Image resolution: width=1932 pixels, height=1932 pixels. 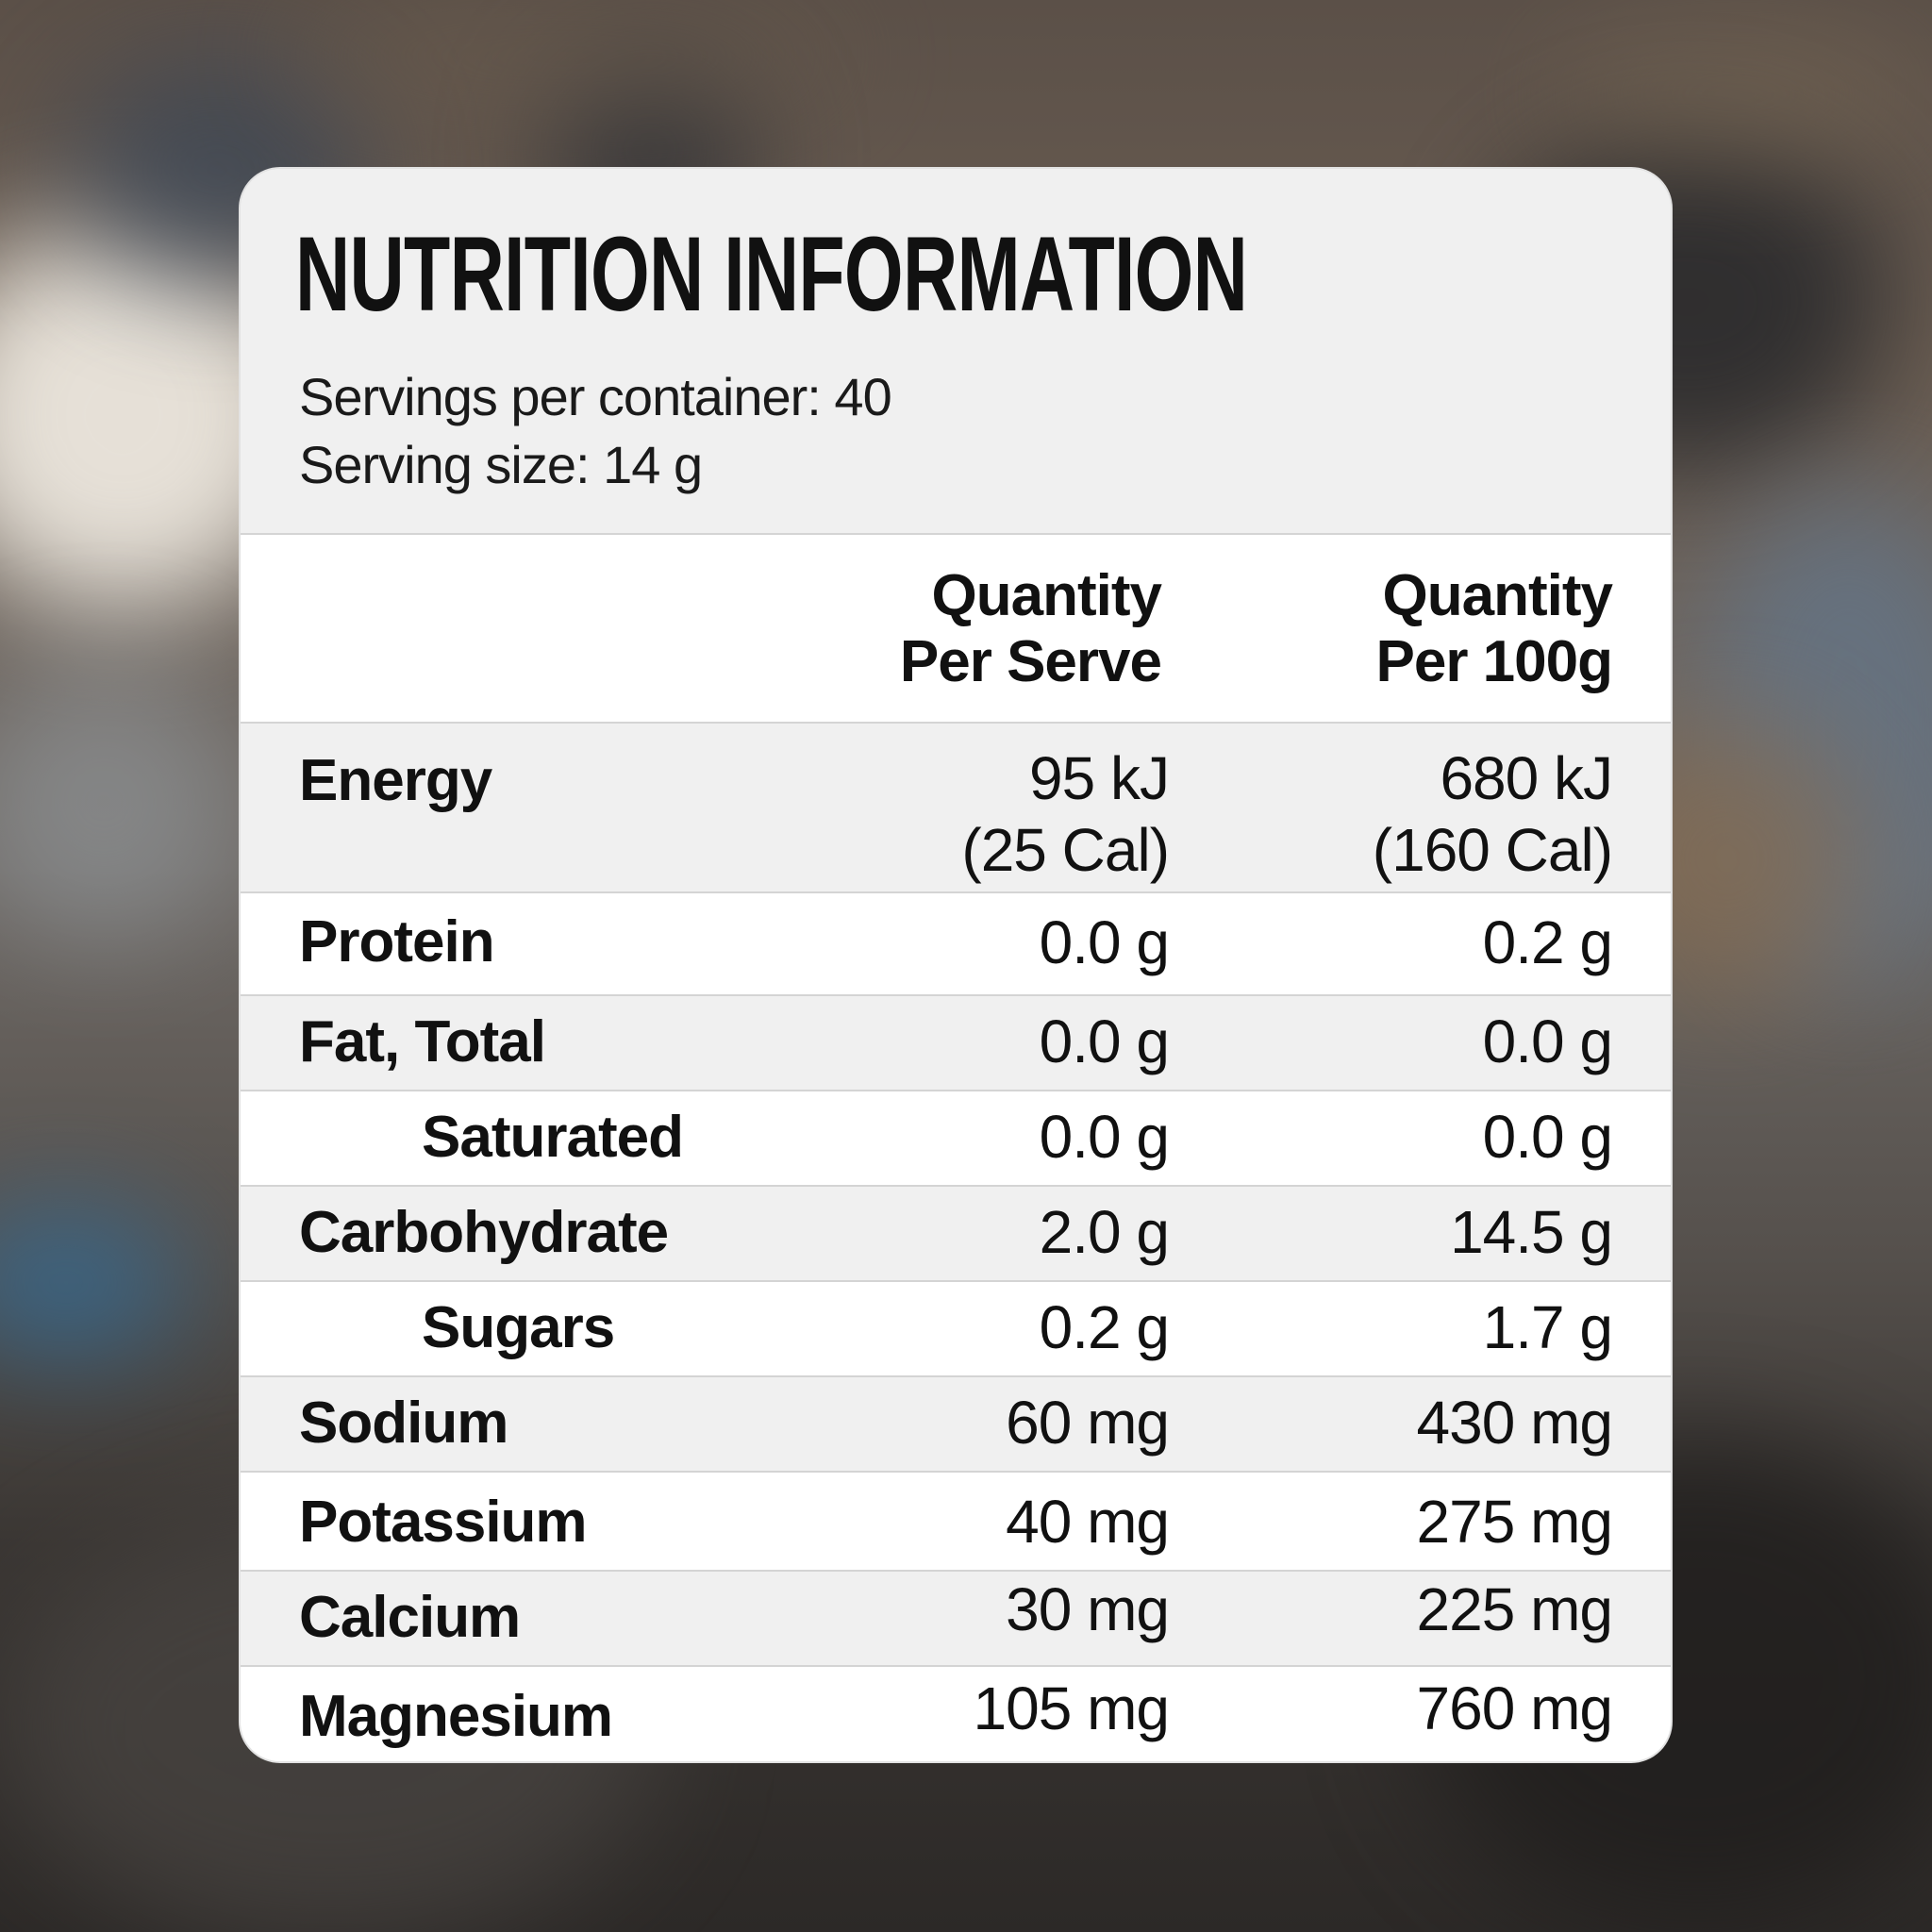 What do you see at coordinates (772, 274) in the screenshot?
I see `panel-title: NUTRITION INFORMATION` at bounding box center [772, 274].